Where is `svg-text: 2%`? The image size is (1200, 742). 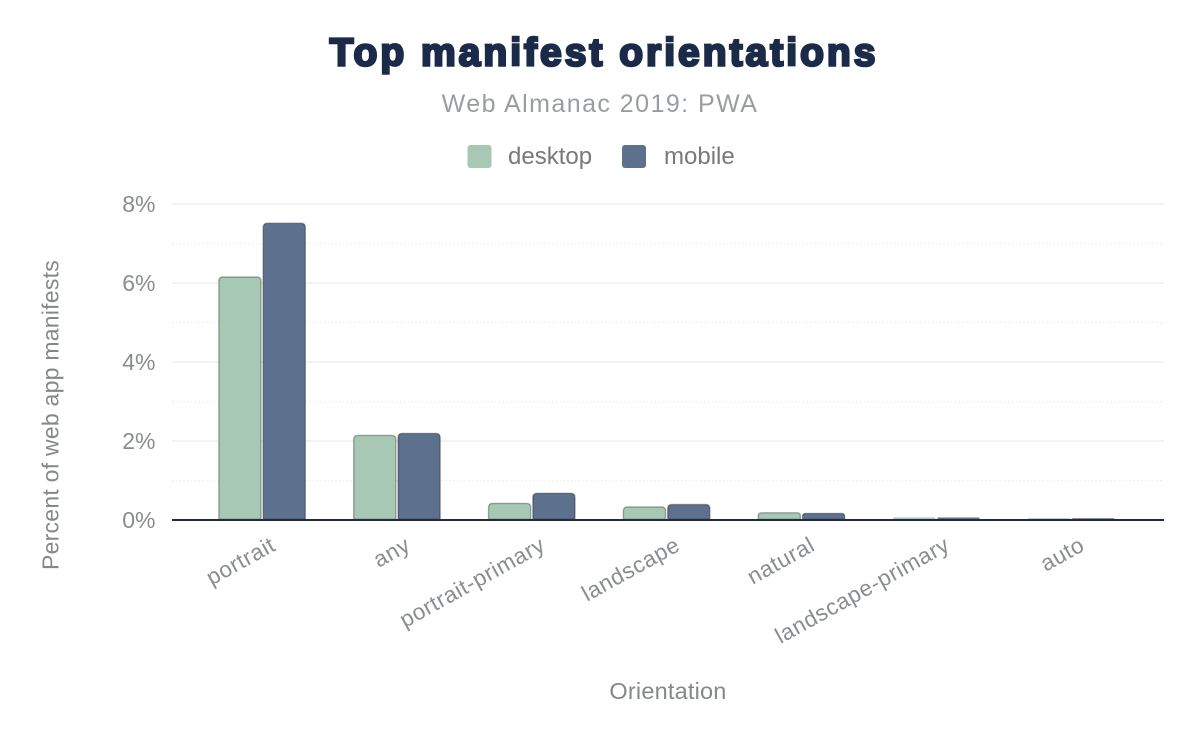
svg-text: 2% is located at coordinates (138, 441).